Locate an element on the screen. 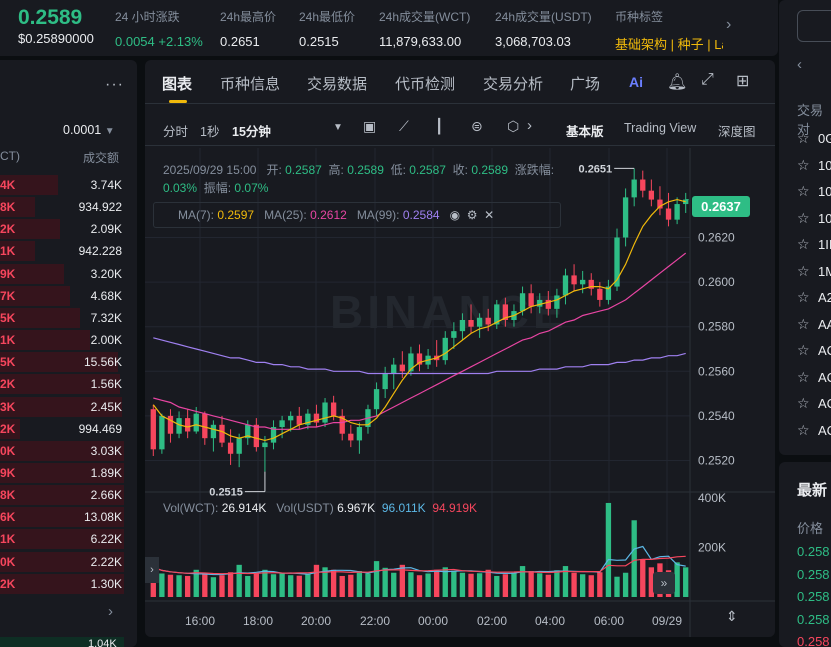 This screenshot has width=831, height=647. tab-token-check: 代币检测 is located at coordinates (425, 84).